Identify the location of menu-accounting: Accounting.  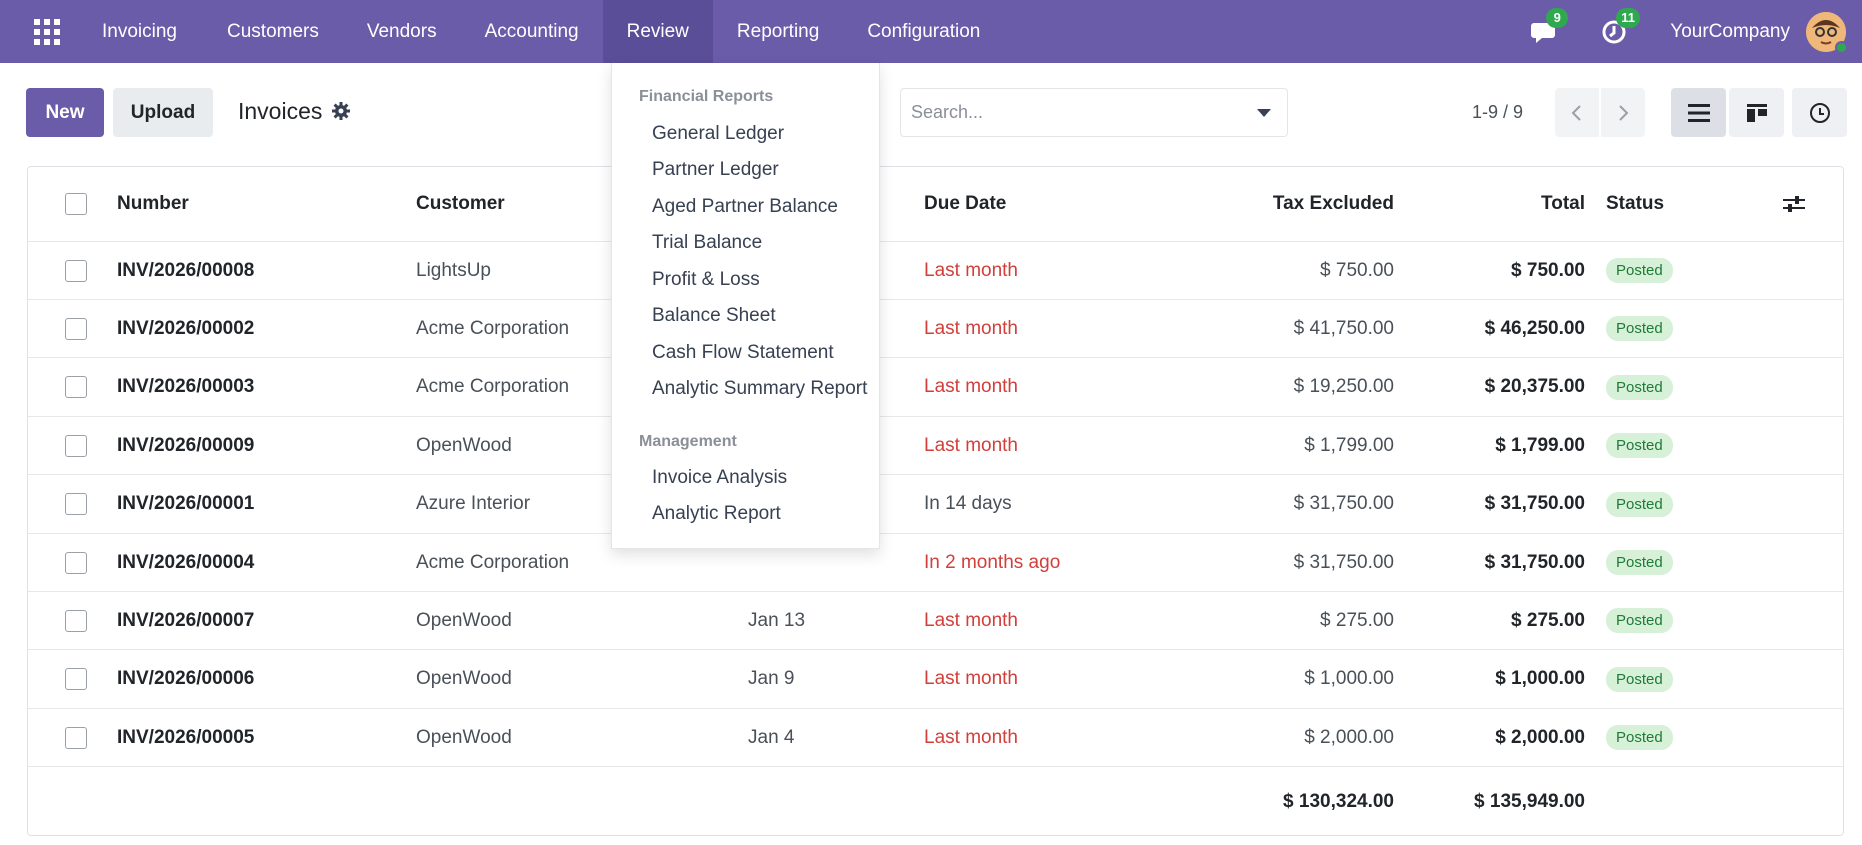
(531, 31).